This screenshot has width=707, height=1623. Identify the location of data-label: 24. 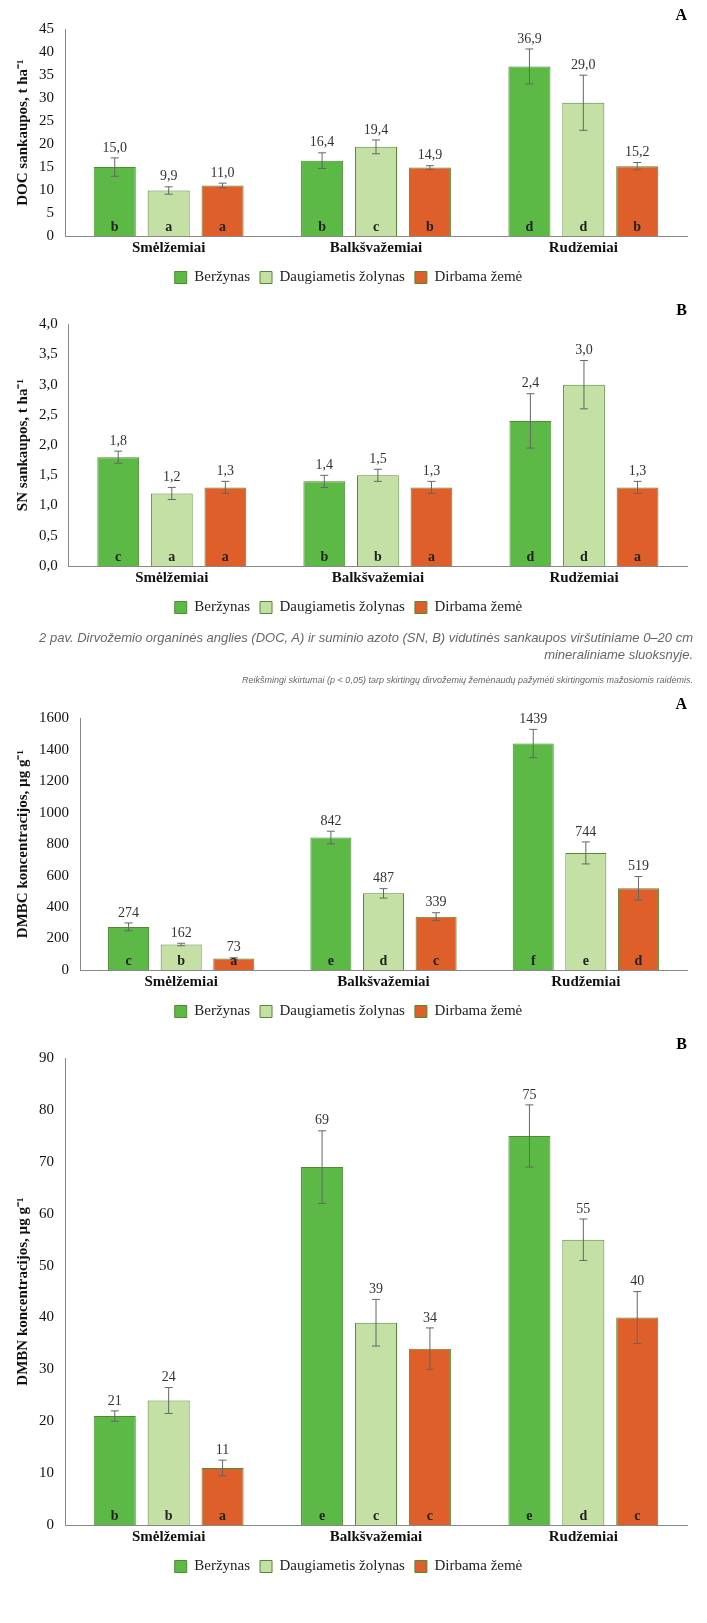
(168, 1377).